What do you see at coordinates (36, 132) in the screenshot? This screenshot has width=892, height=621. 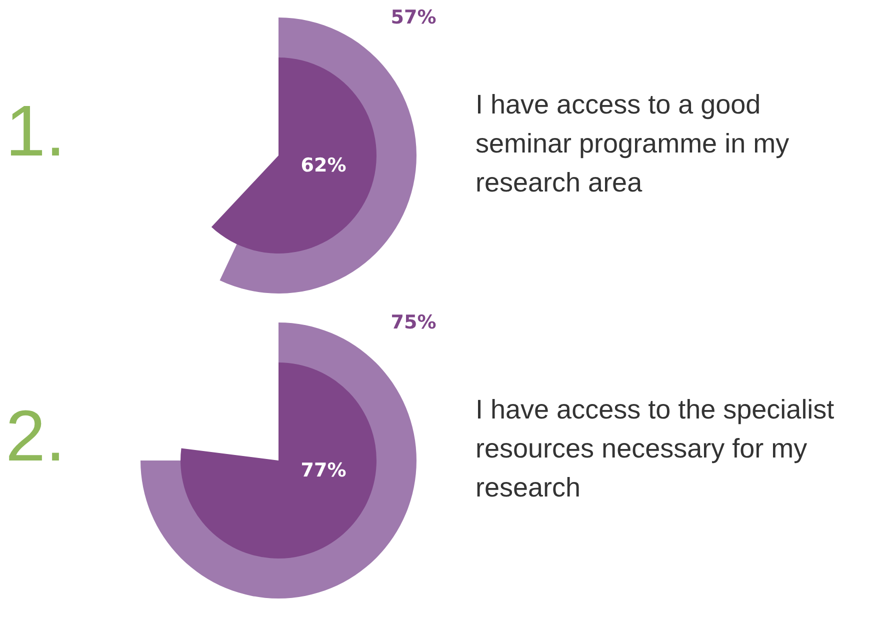 I see `text: 1.` at bounding box center [36, 132].